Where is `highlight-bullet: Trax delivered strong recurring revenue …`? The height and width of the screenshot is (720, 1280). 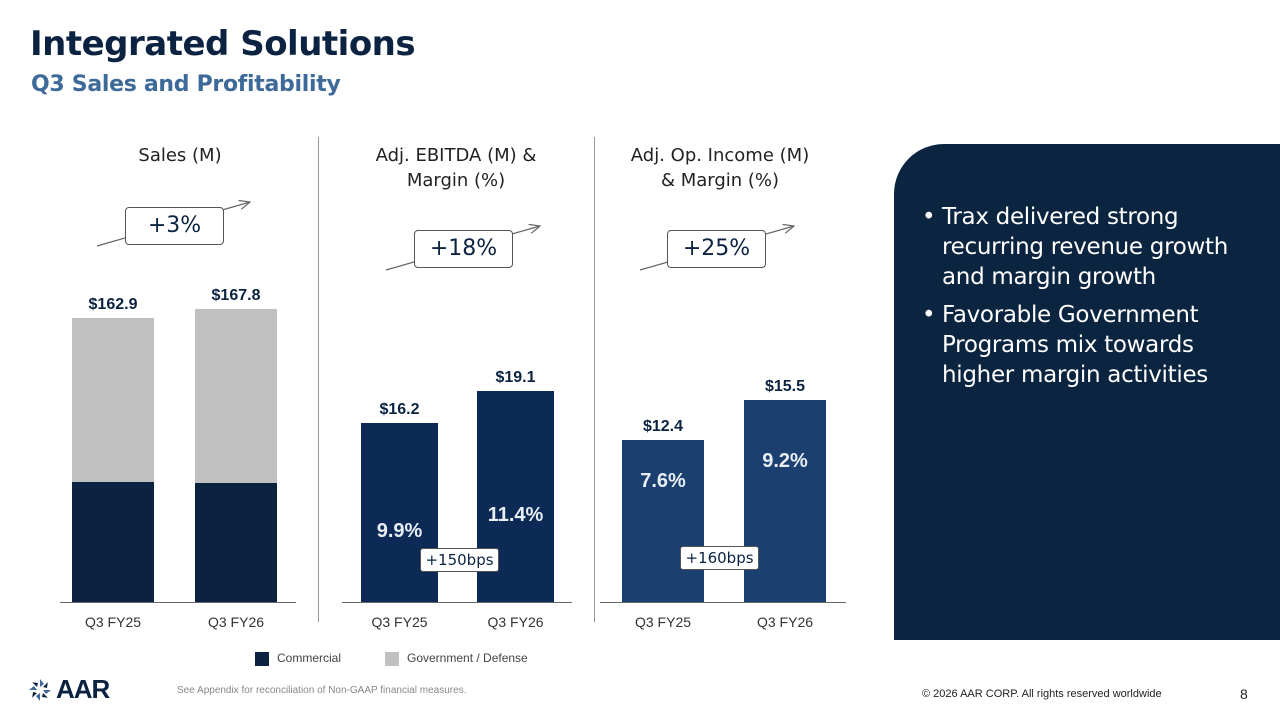 highlight-bullet: Trax delivered strong recurring revenue … is located at coordinates (1091, 247).